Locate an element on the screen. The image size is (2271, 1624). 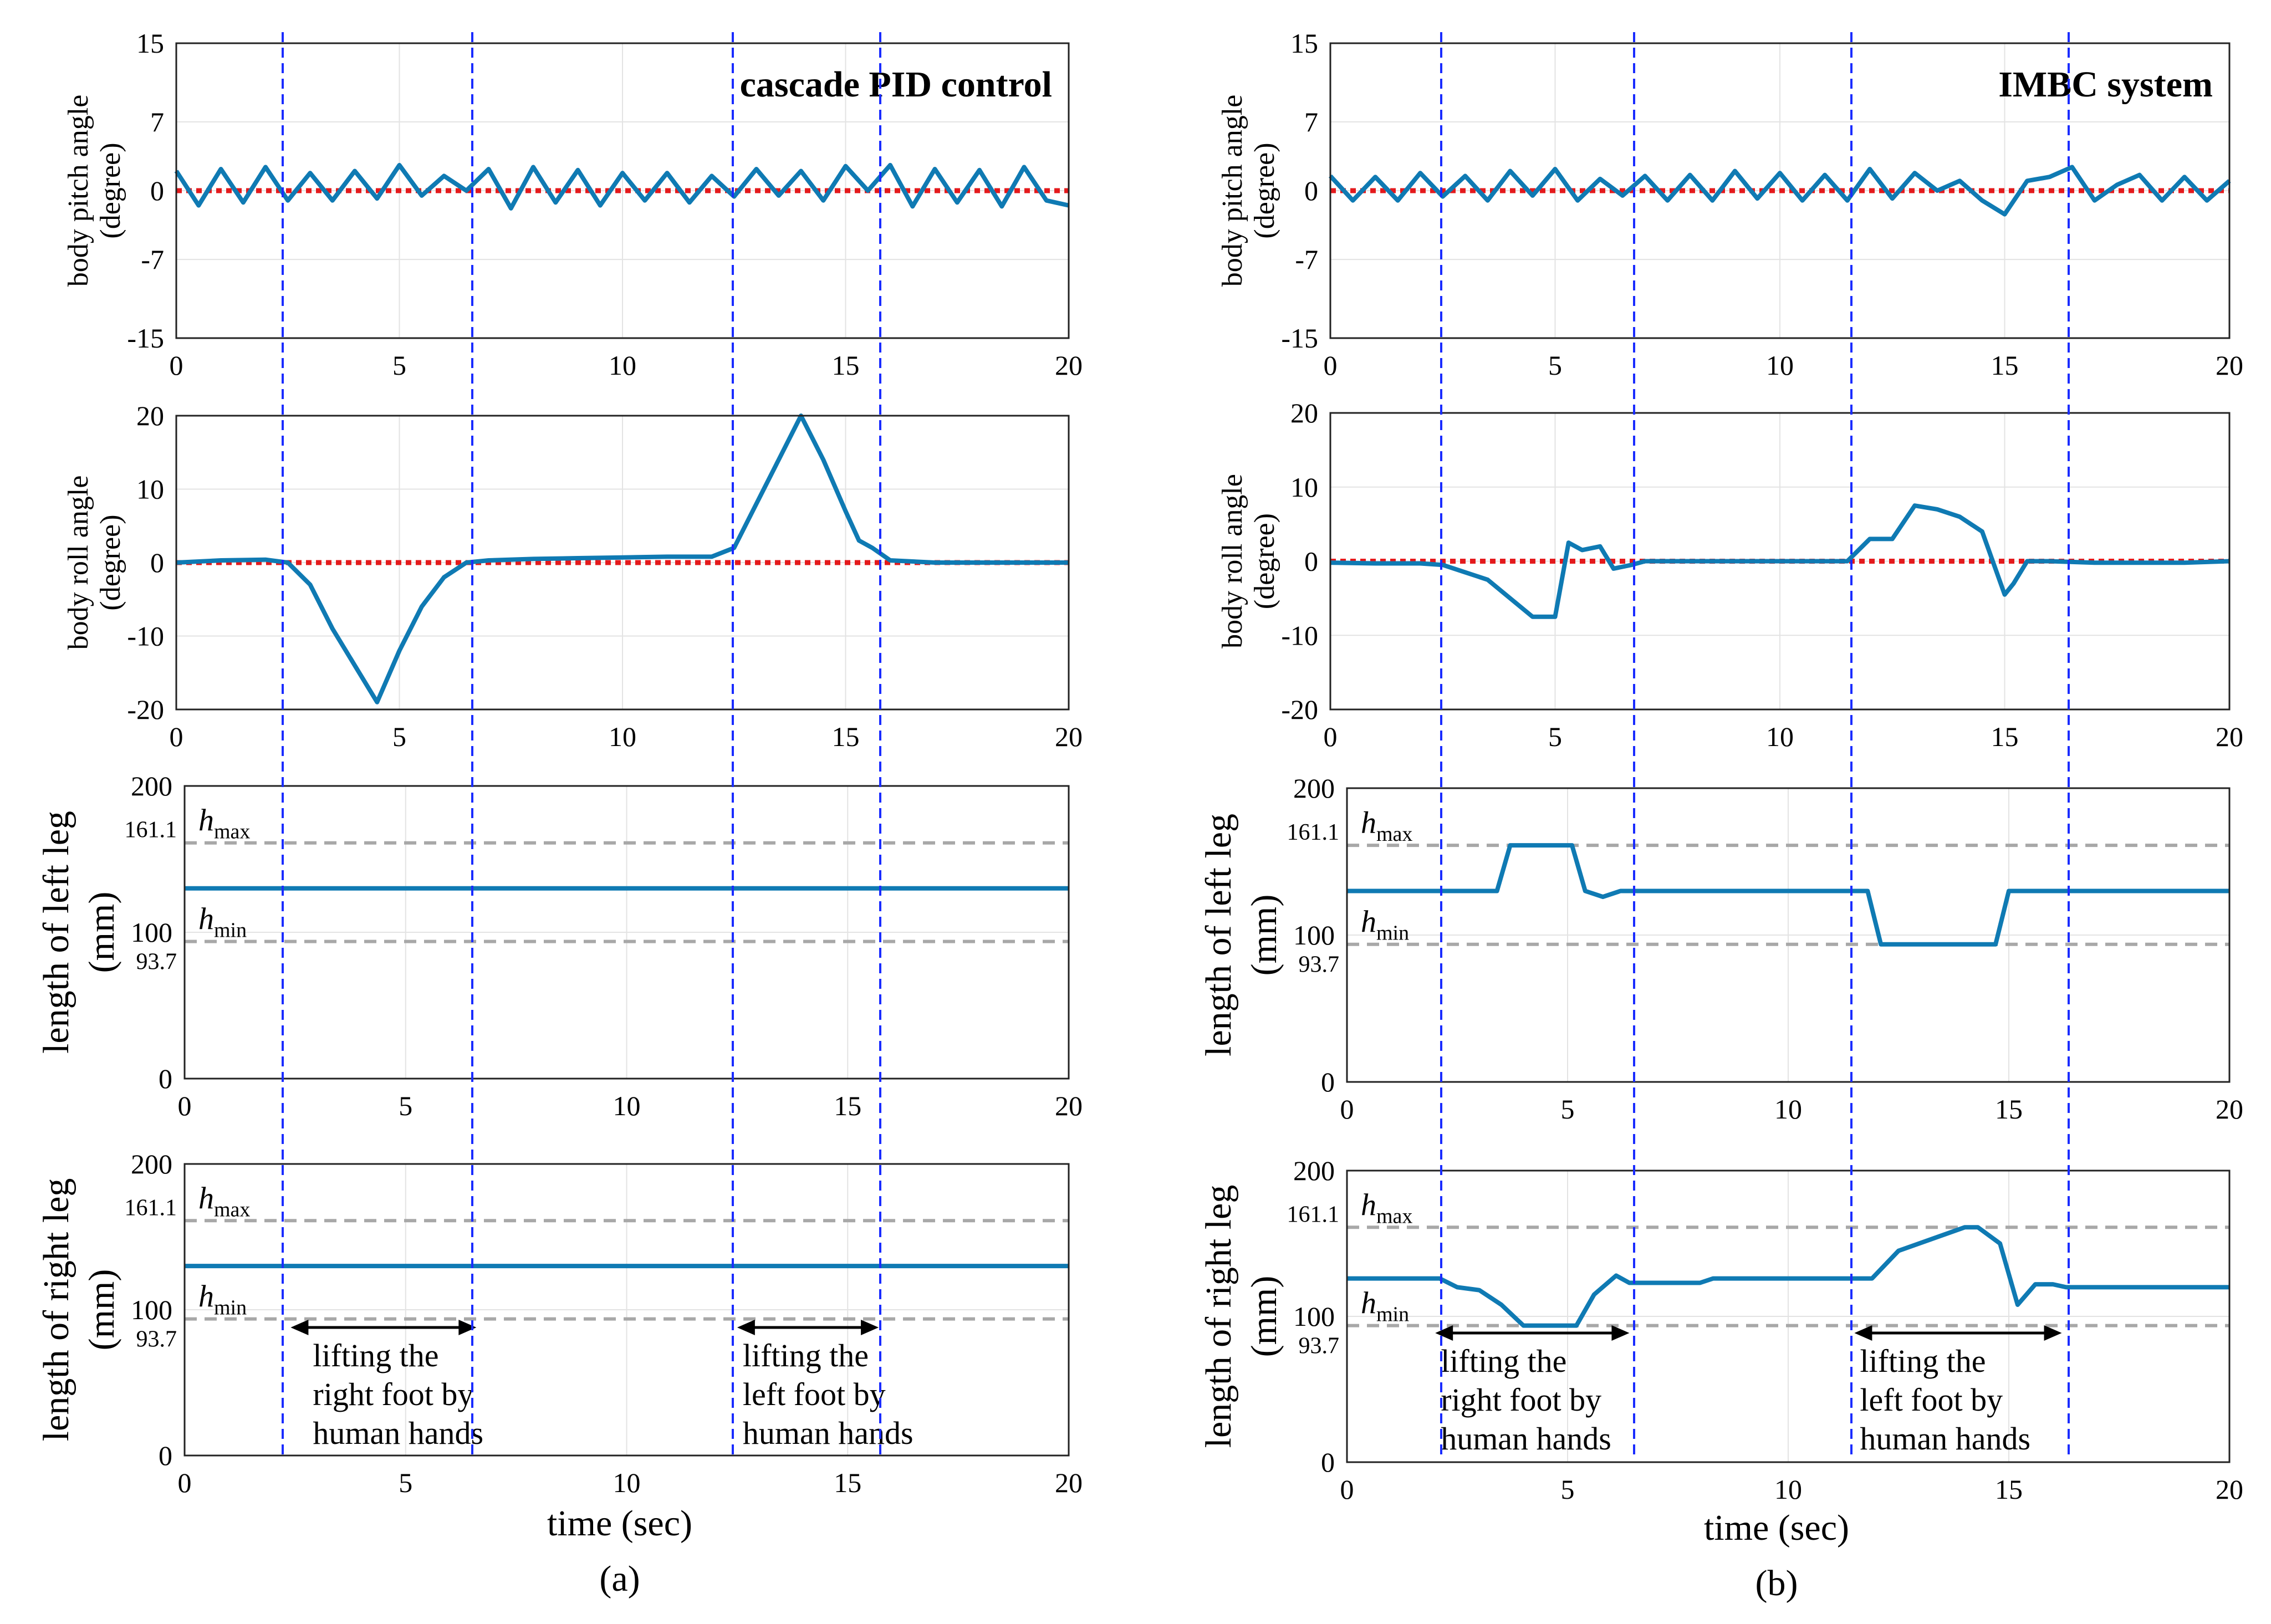
series-line-a-pitch is located at coordinates (621, 186).